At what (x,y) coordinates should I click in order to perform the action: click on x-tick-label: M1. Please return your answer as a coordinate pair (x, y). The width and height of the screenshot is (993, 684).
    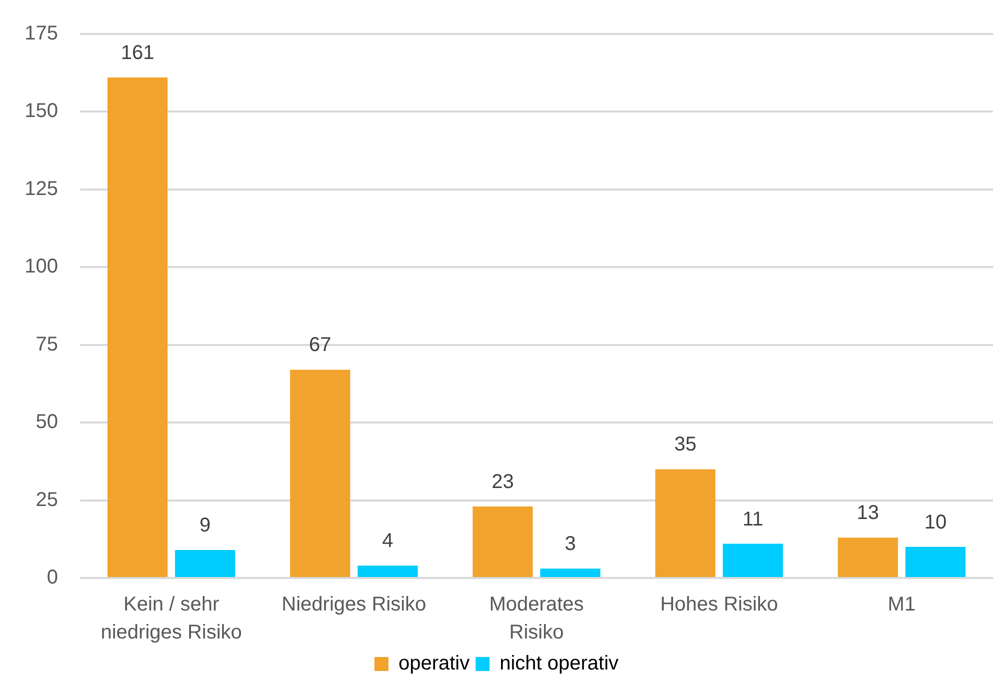
    Looking at the image, I should click on (902, 605).